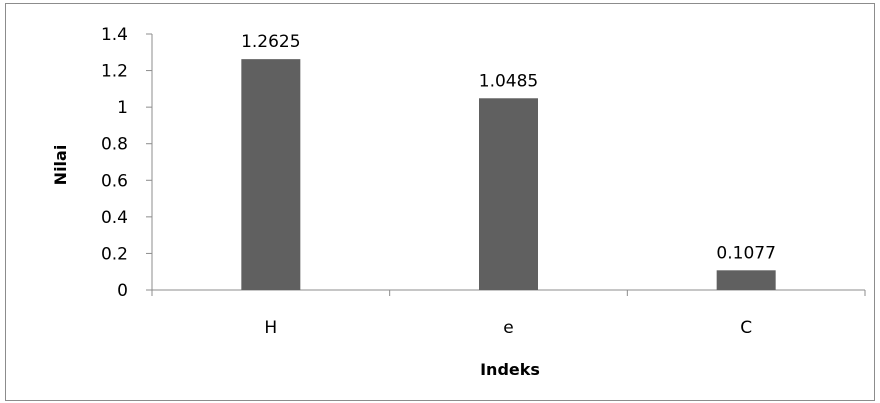 Image resolution: width=880 pixels, height=403 pixels. I want to click on x-tick-label: H, so click(270, 328).